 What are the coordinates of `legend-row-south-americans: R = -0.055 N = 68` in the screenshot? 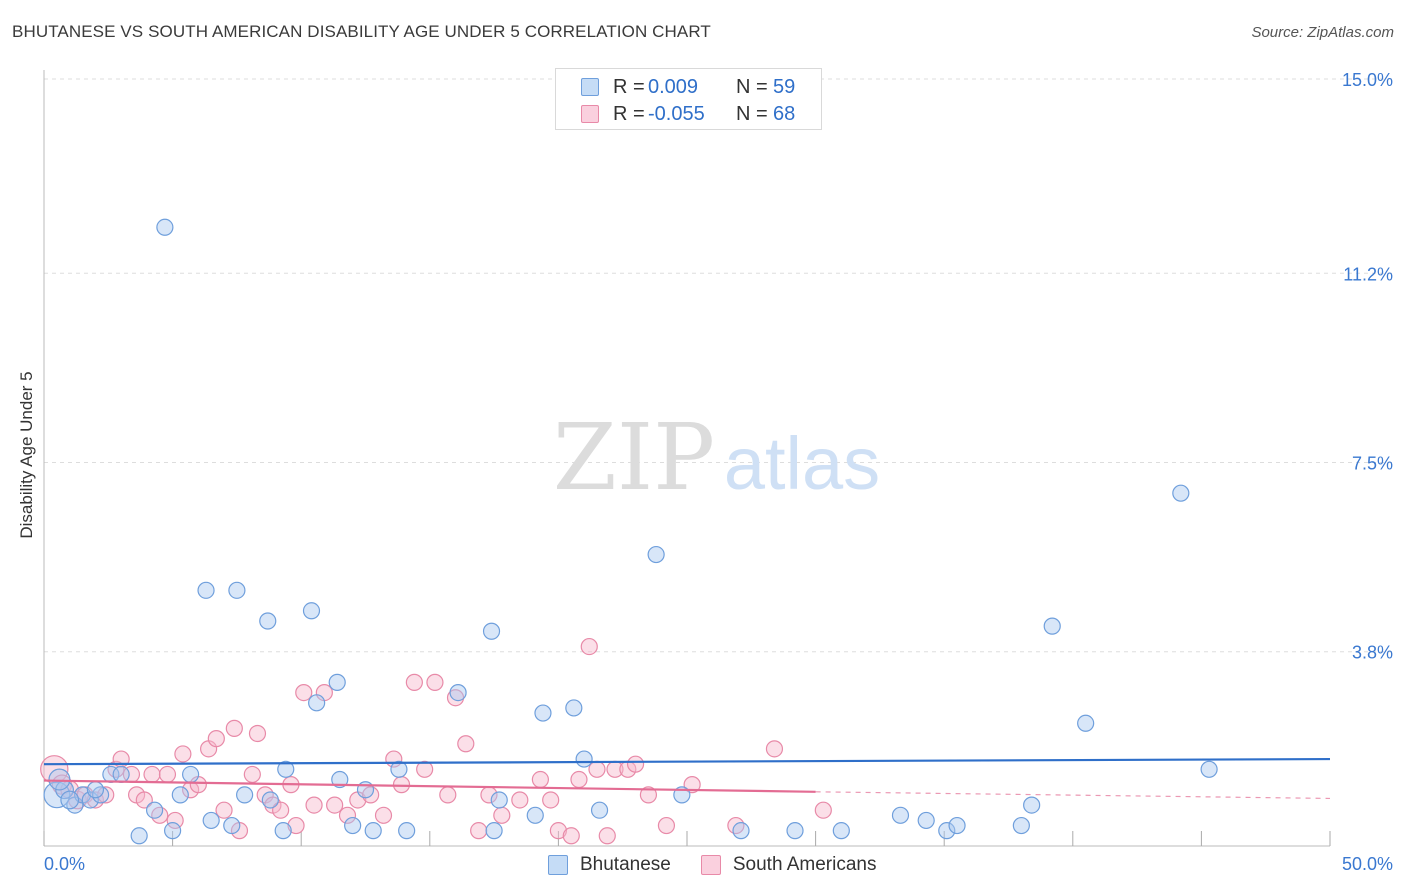 It's located at (688, 115).